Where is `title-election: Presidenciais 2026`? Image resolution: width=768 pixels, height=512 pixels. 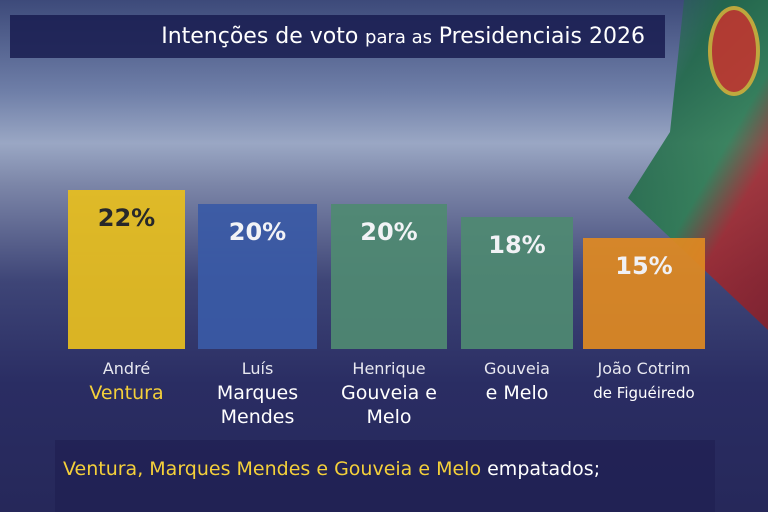 title-election: Presidenciais 2026 is located at coordinates (541, 36).